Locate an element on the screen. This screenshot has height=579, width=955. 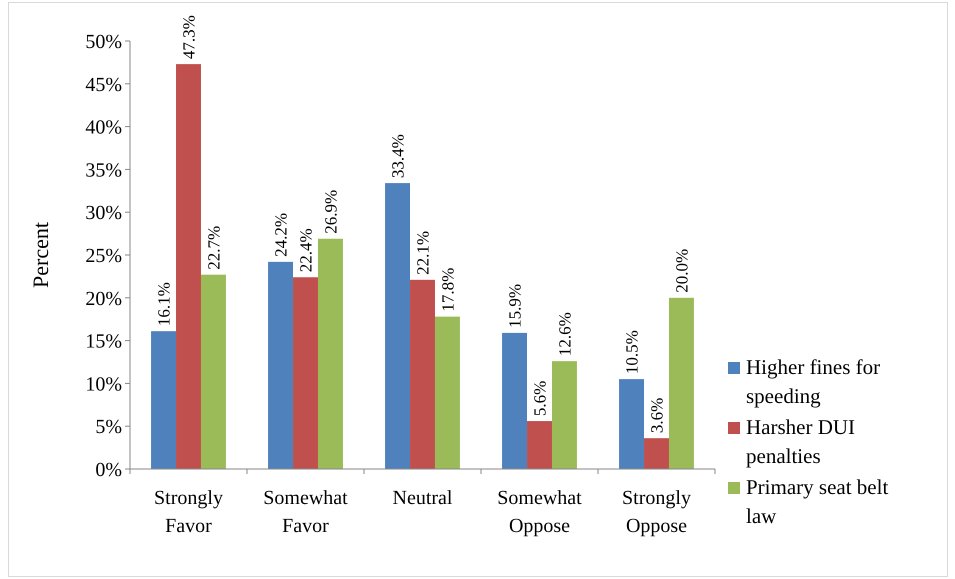
data-label: 22.4% is located at coordinates (306, 250).